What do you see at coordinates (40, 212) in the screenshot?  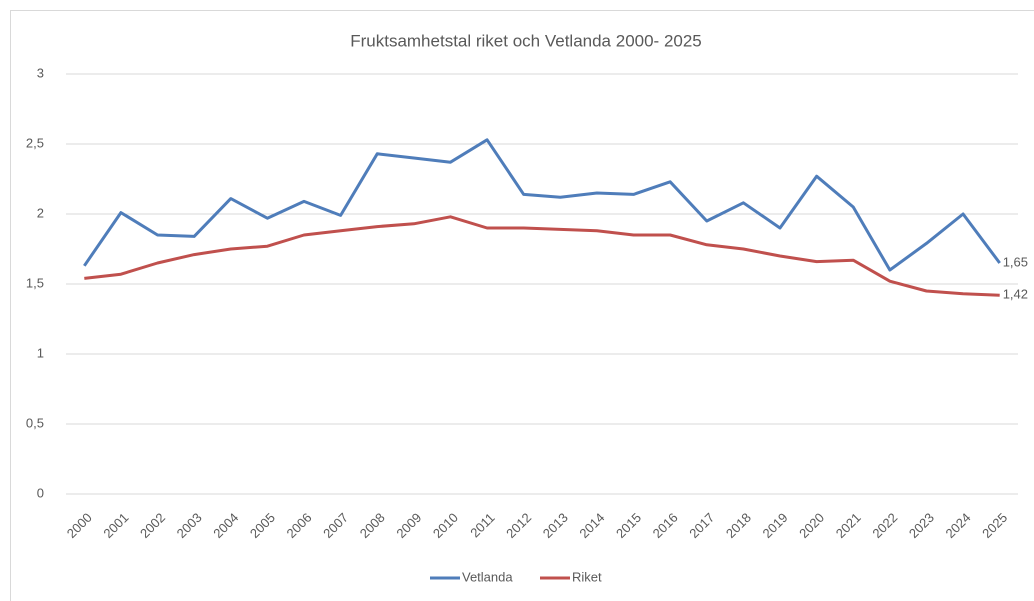 I see `y-tick-label: 2` at bounding box center [40, 212].